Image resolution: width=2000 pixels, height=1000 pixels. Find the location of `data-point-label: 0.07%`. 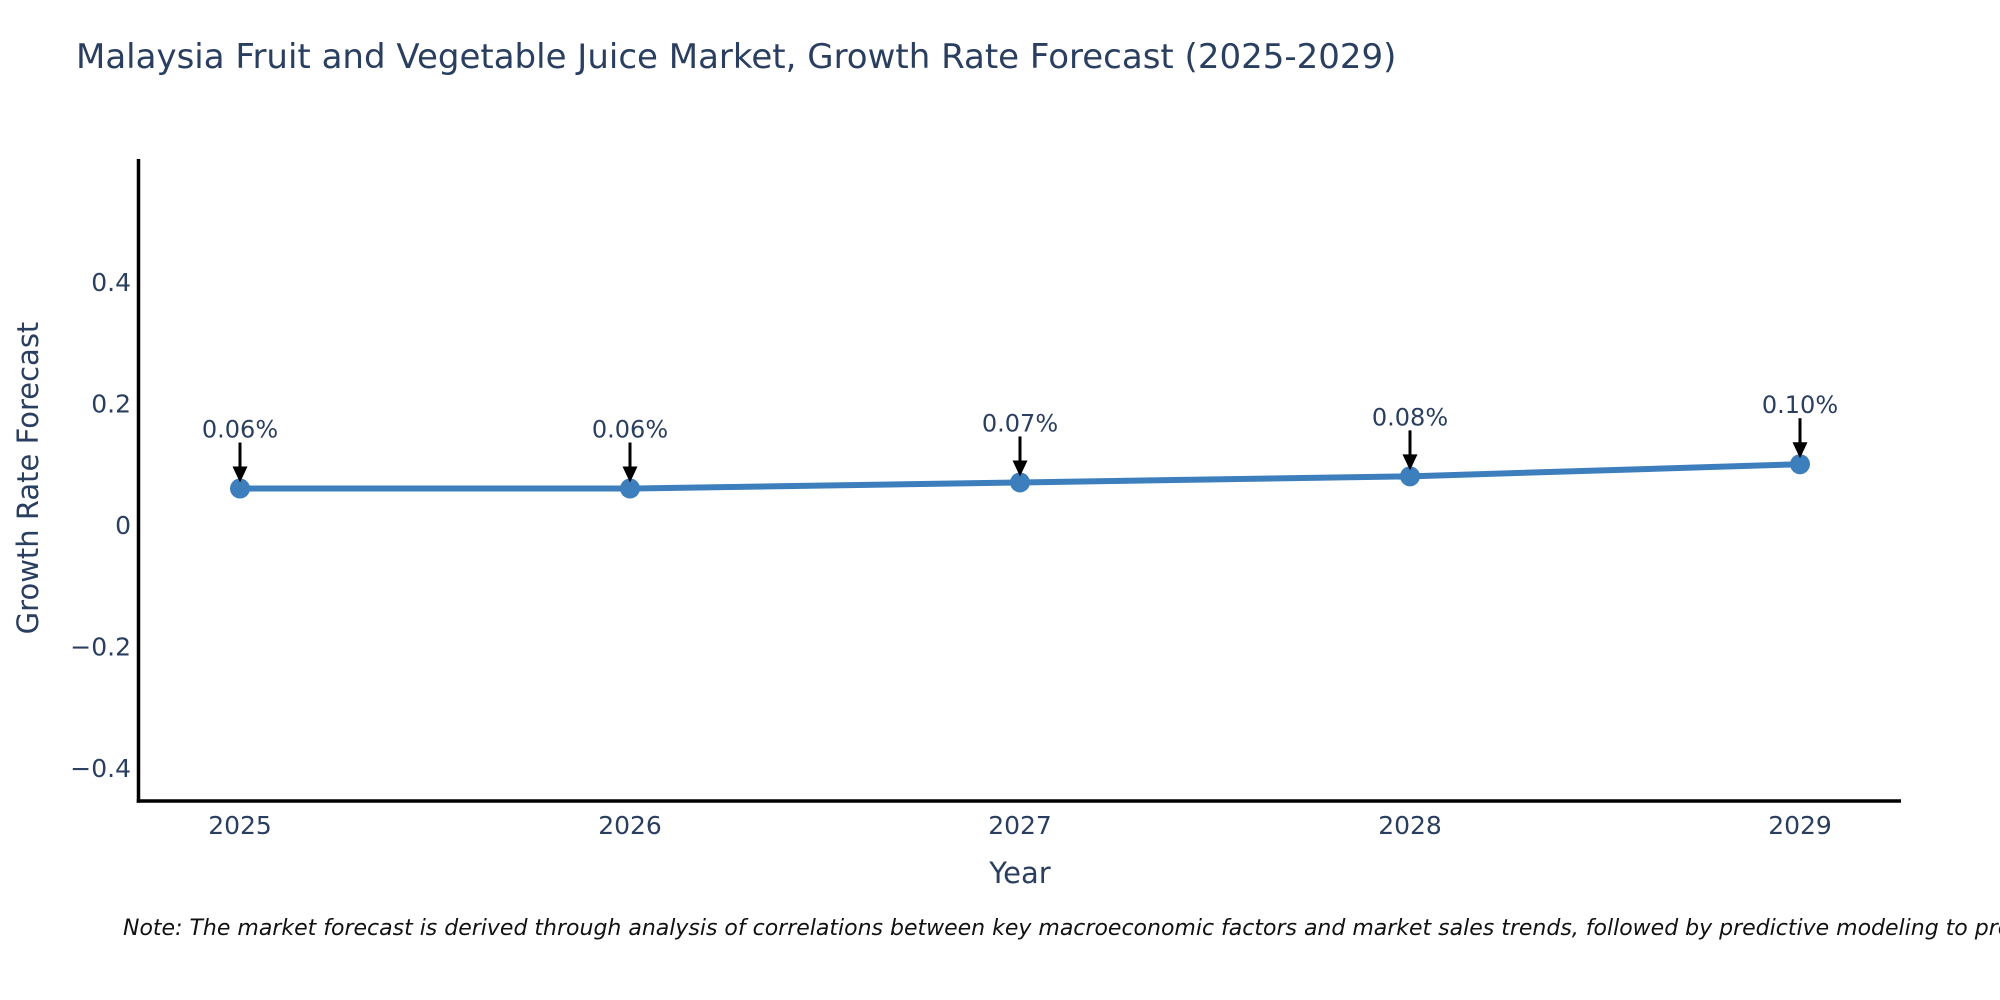

data-point-label: 0.07% is located at coordinates (1020, 423).